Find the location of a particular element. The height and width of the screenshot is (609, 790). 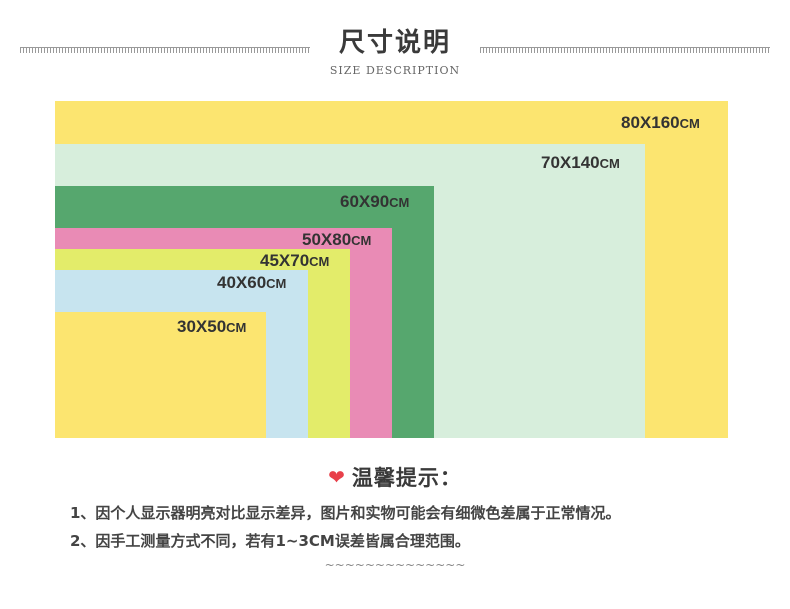

size-label-80x160: 80X160CM is located at coordinates (660, 122).